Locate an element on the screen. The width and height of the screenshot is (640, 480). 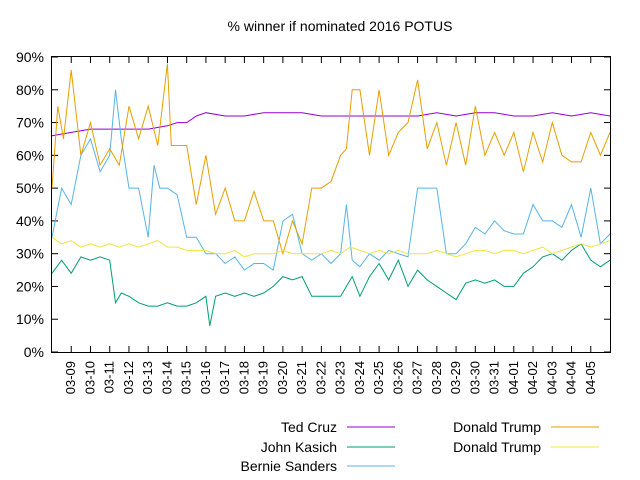
x-tick-label: 04-05 is located at coordinates (590, 377).